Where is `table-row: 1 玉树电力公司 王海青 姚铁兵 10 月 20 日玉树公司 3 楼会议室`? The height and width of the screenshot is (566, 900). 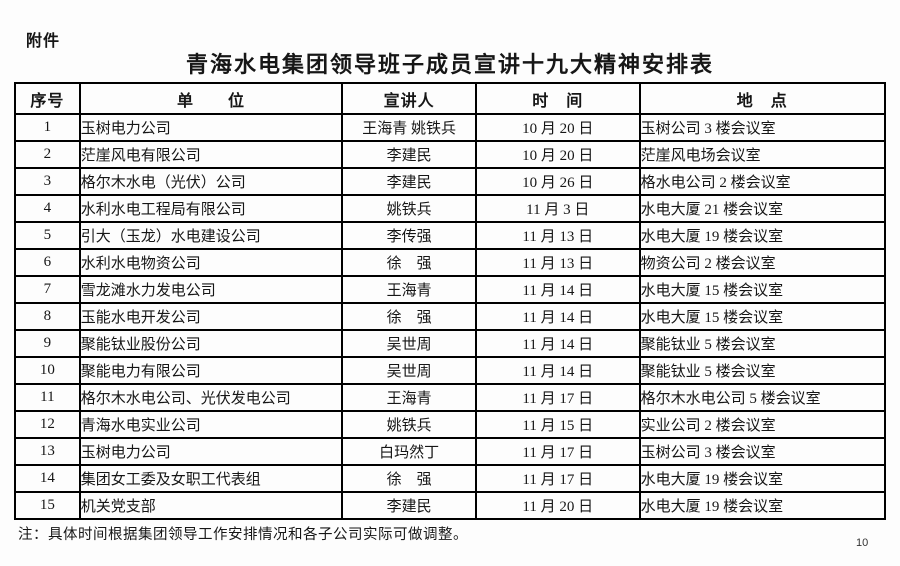
table-row: 1 玉树电力公司 王海青 姚铁兵 10 月 20 日玉树公司 3 楼会议室 is located at coordinates (450, 127).